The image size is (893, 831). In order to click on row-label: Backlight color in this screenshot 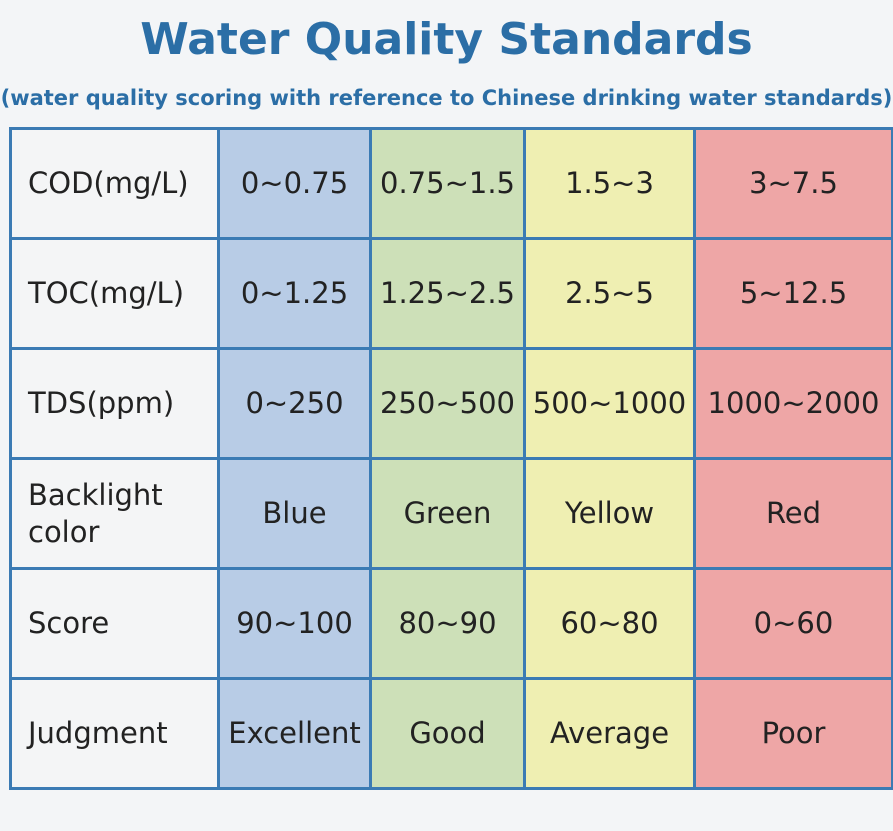, I will do `click(114, 513)`.